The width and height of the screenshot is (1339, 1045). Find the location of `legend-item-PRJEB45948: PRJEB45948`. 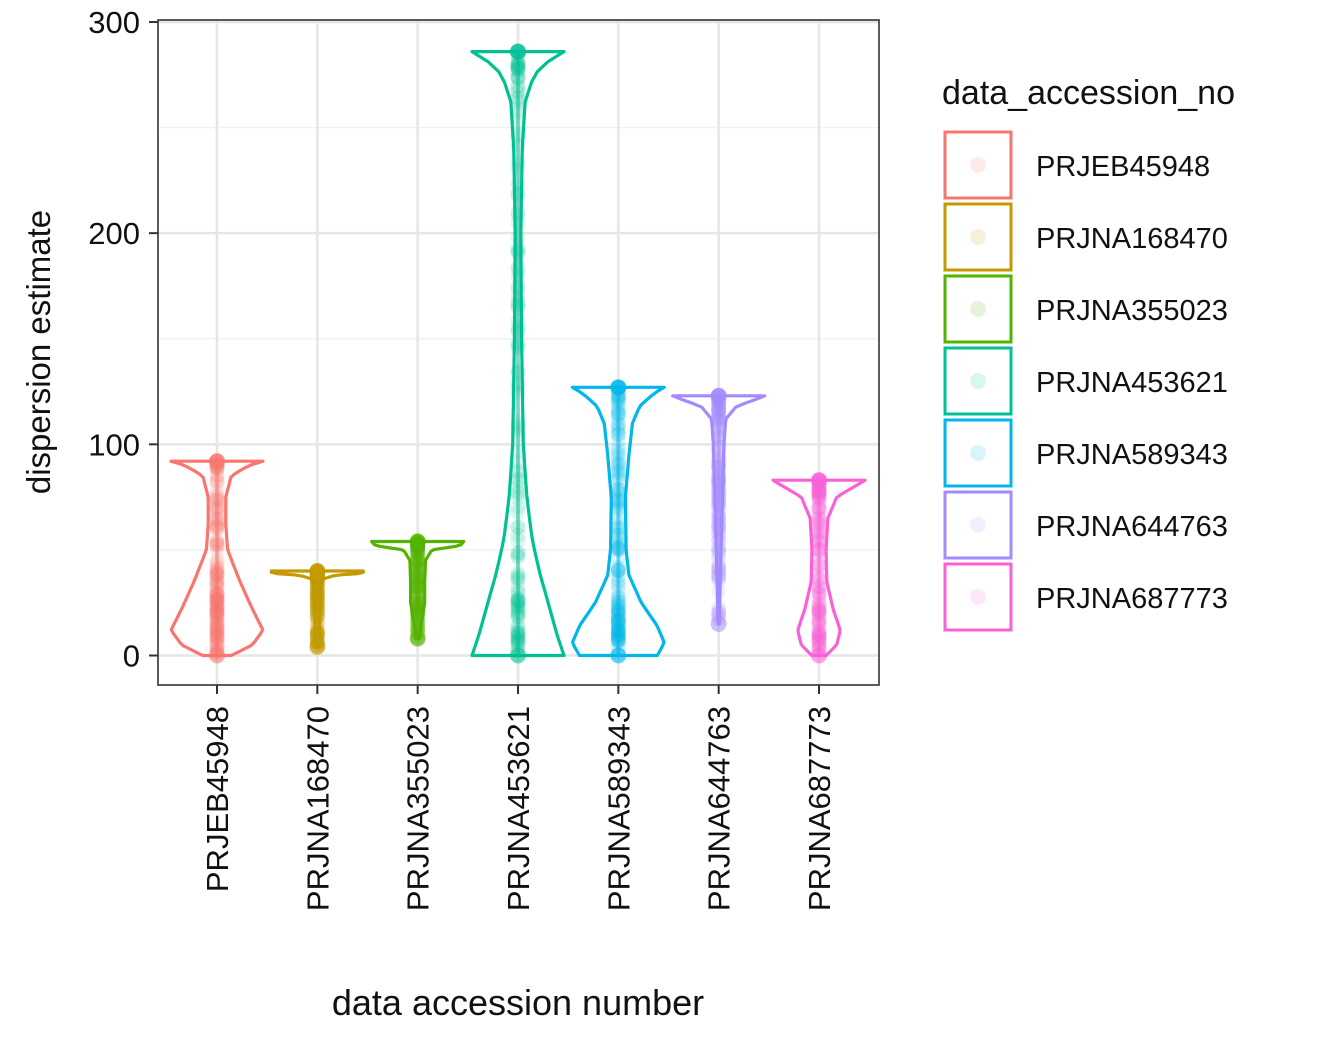

legend-item-PRJEB45948: PRJEB45948 is located at coordinates (1076, 165).